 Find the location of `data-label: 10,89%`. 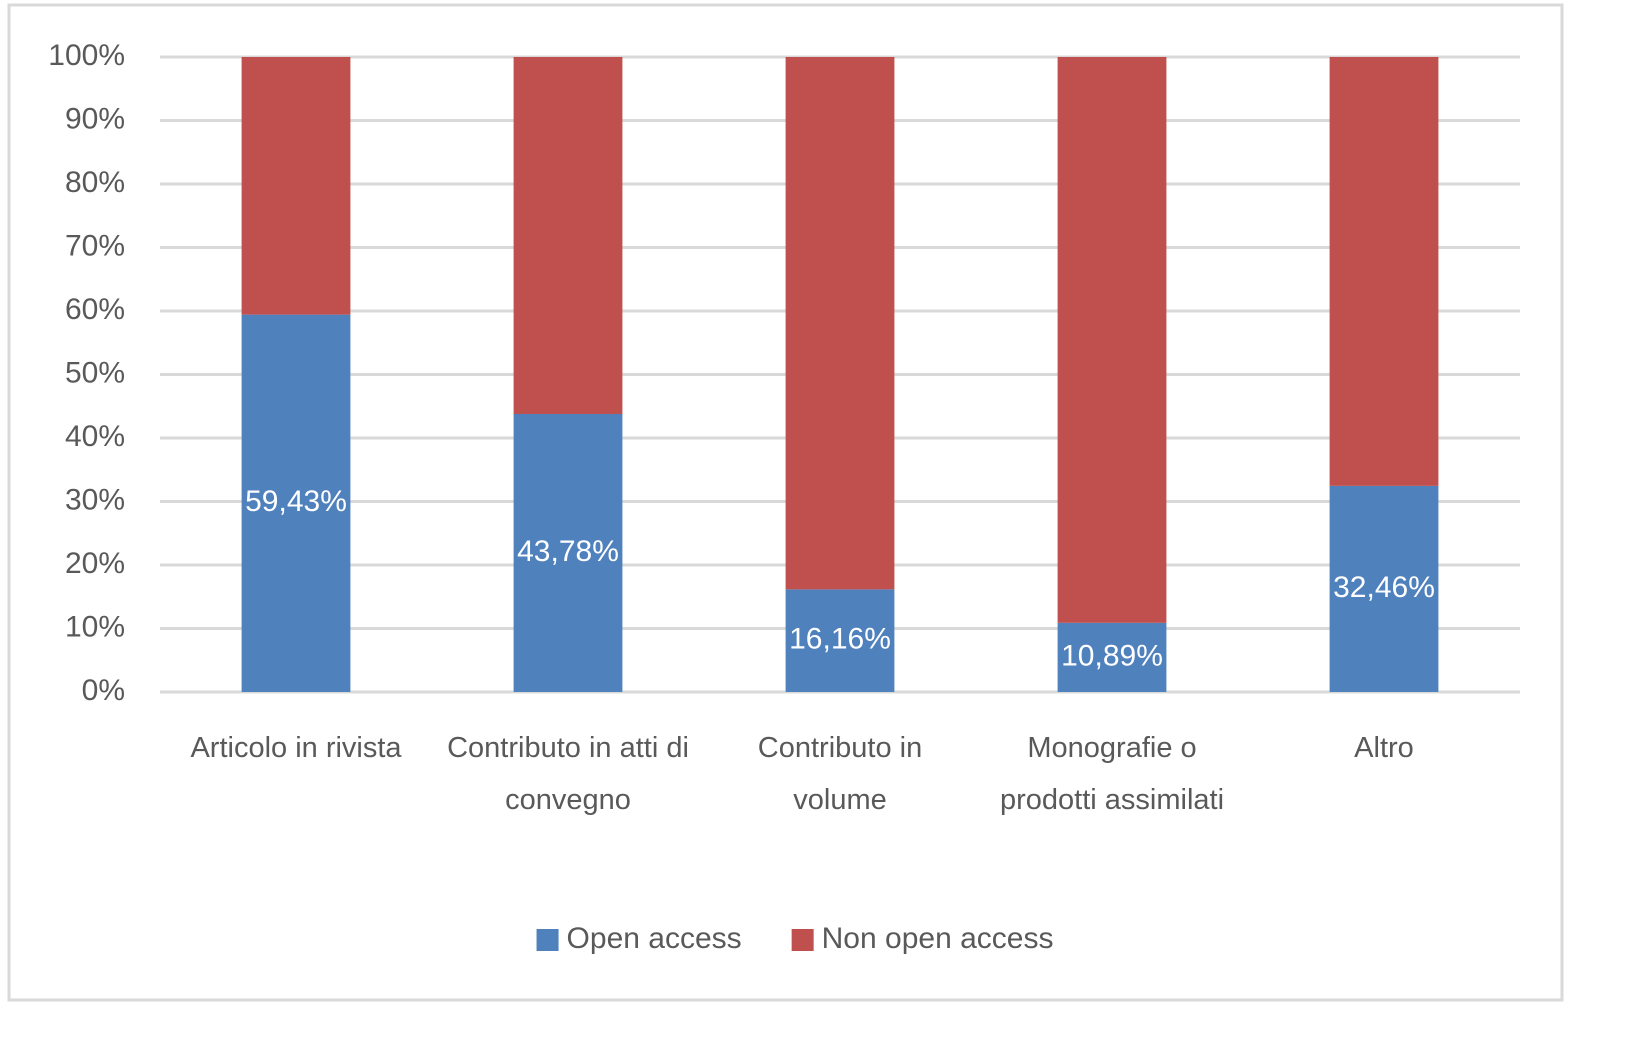

data-label: 10,89% is located at coordinates (1112, 655).